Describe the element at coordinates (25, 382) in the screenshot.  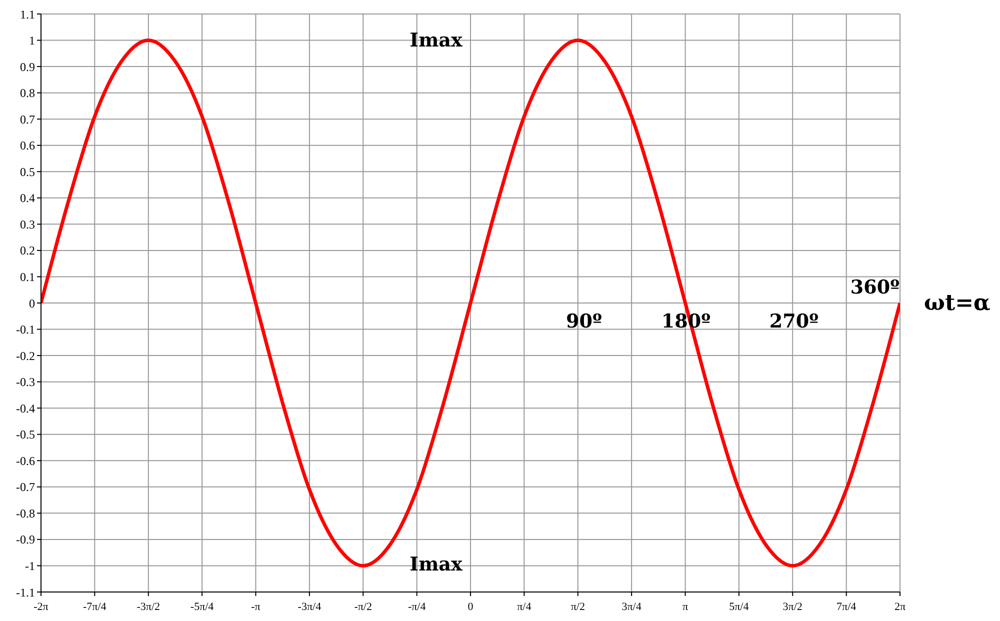
I see `y-tick-label: -0.3` at that location.